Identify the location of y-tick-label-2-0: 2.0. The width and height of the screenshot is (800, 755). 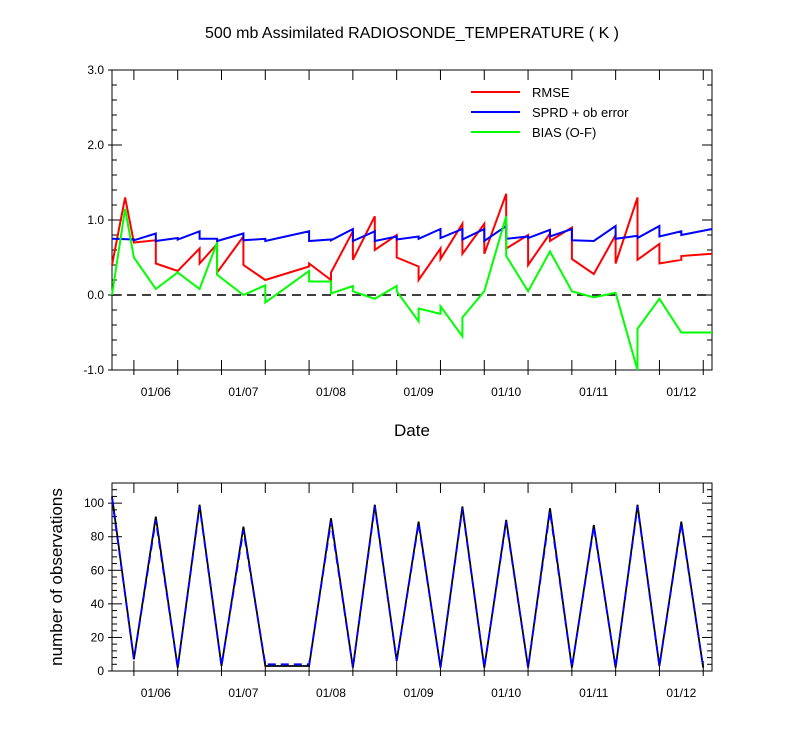
(95, 145).